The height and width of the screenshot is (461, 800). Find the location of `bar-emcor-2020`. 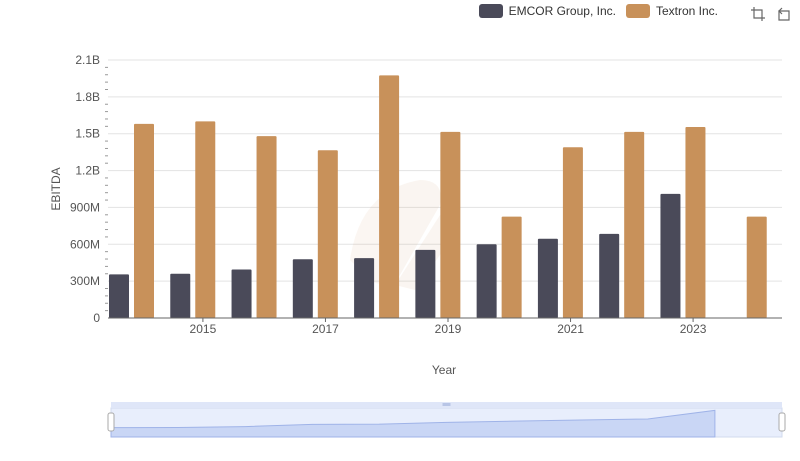

bar-emcor-2020 is located at coordinates (486, 281).